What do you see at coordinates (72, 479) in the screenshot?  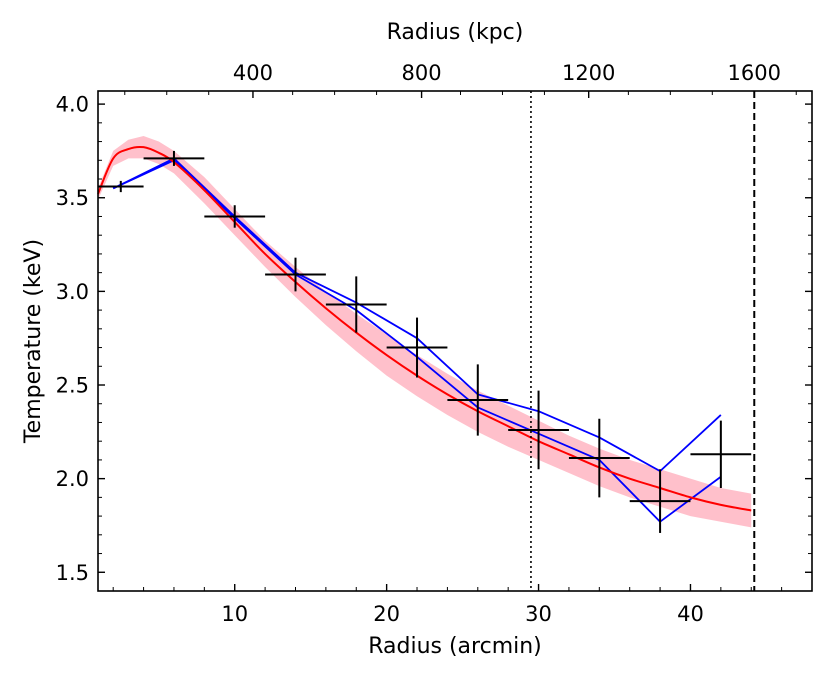 I see `y-tick-label: 2.0` at bounding box center [72, 479].